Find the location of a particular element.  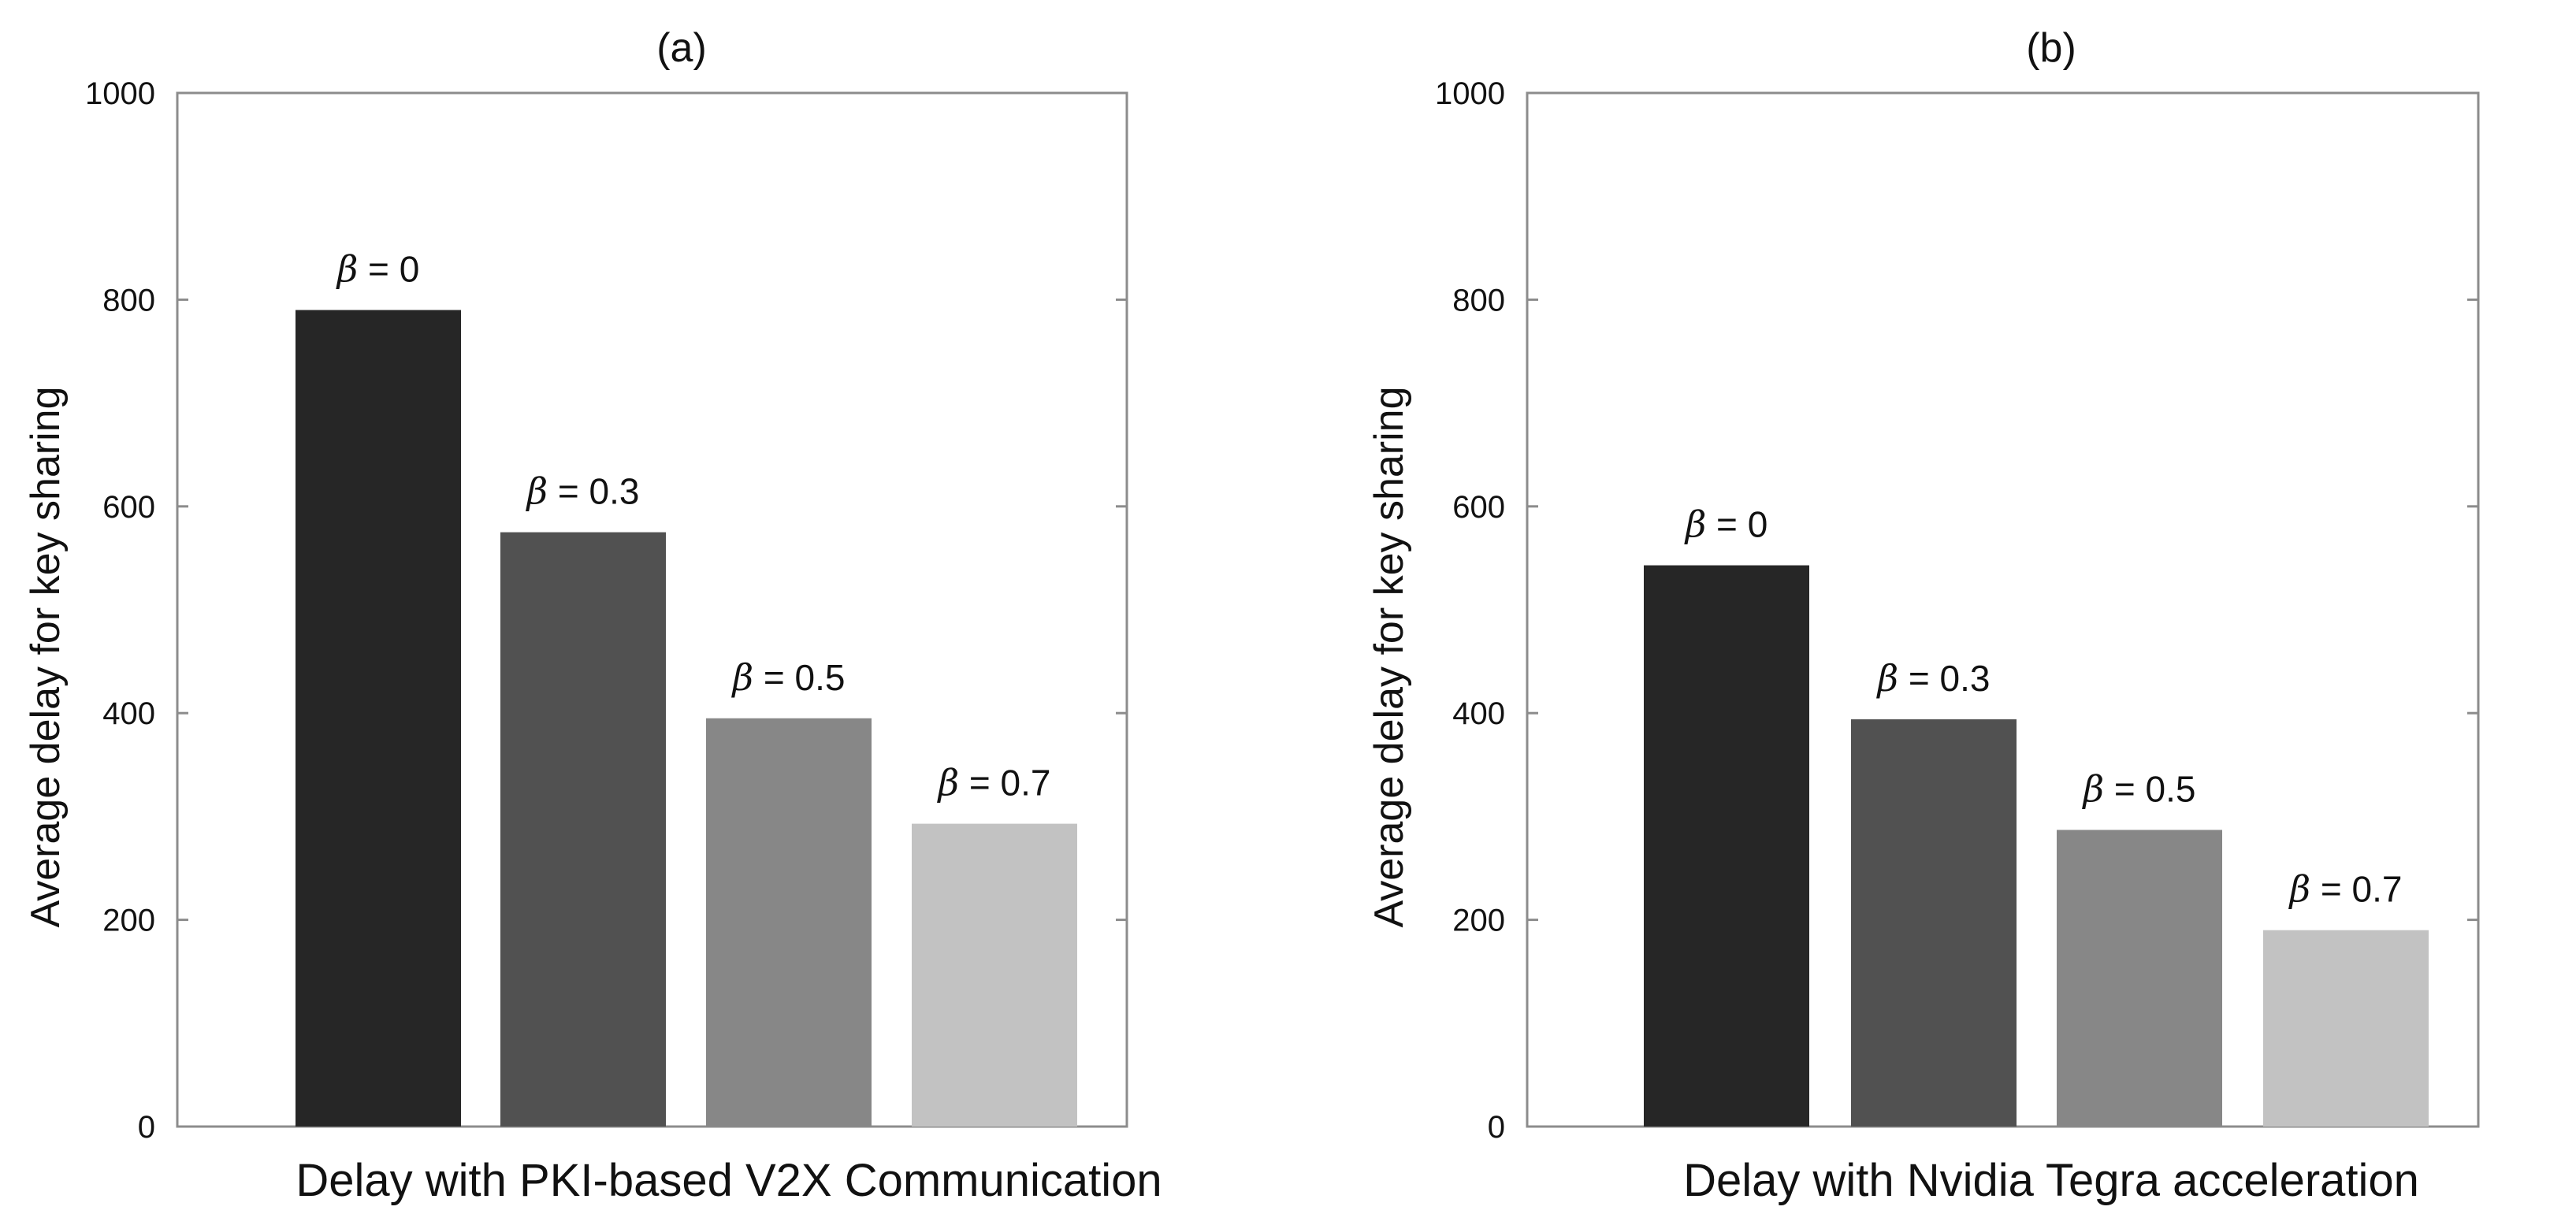

x-axis-label: Delay with PKI-based V2X Communication is located at coordinates (729, 1180).